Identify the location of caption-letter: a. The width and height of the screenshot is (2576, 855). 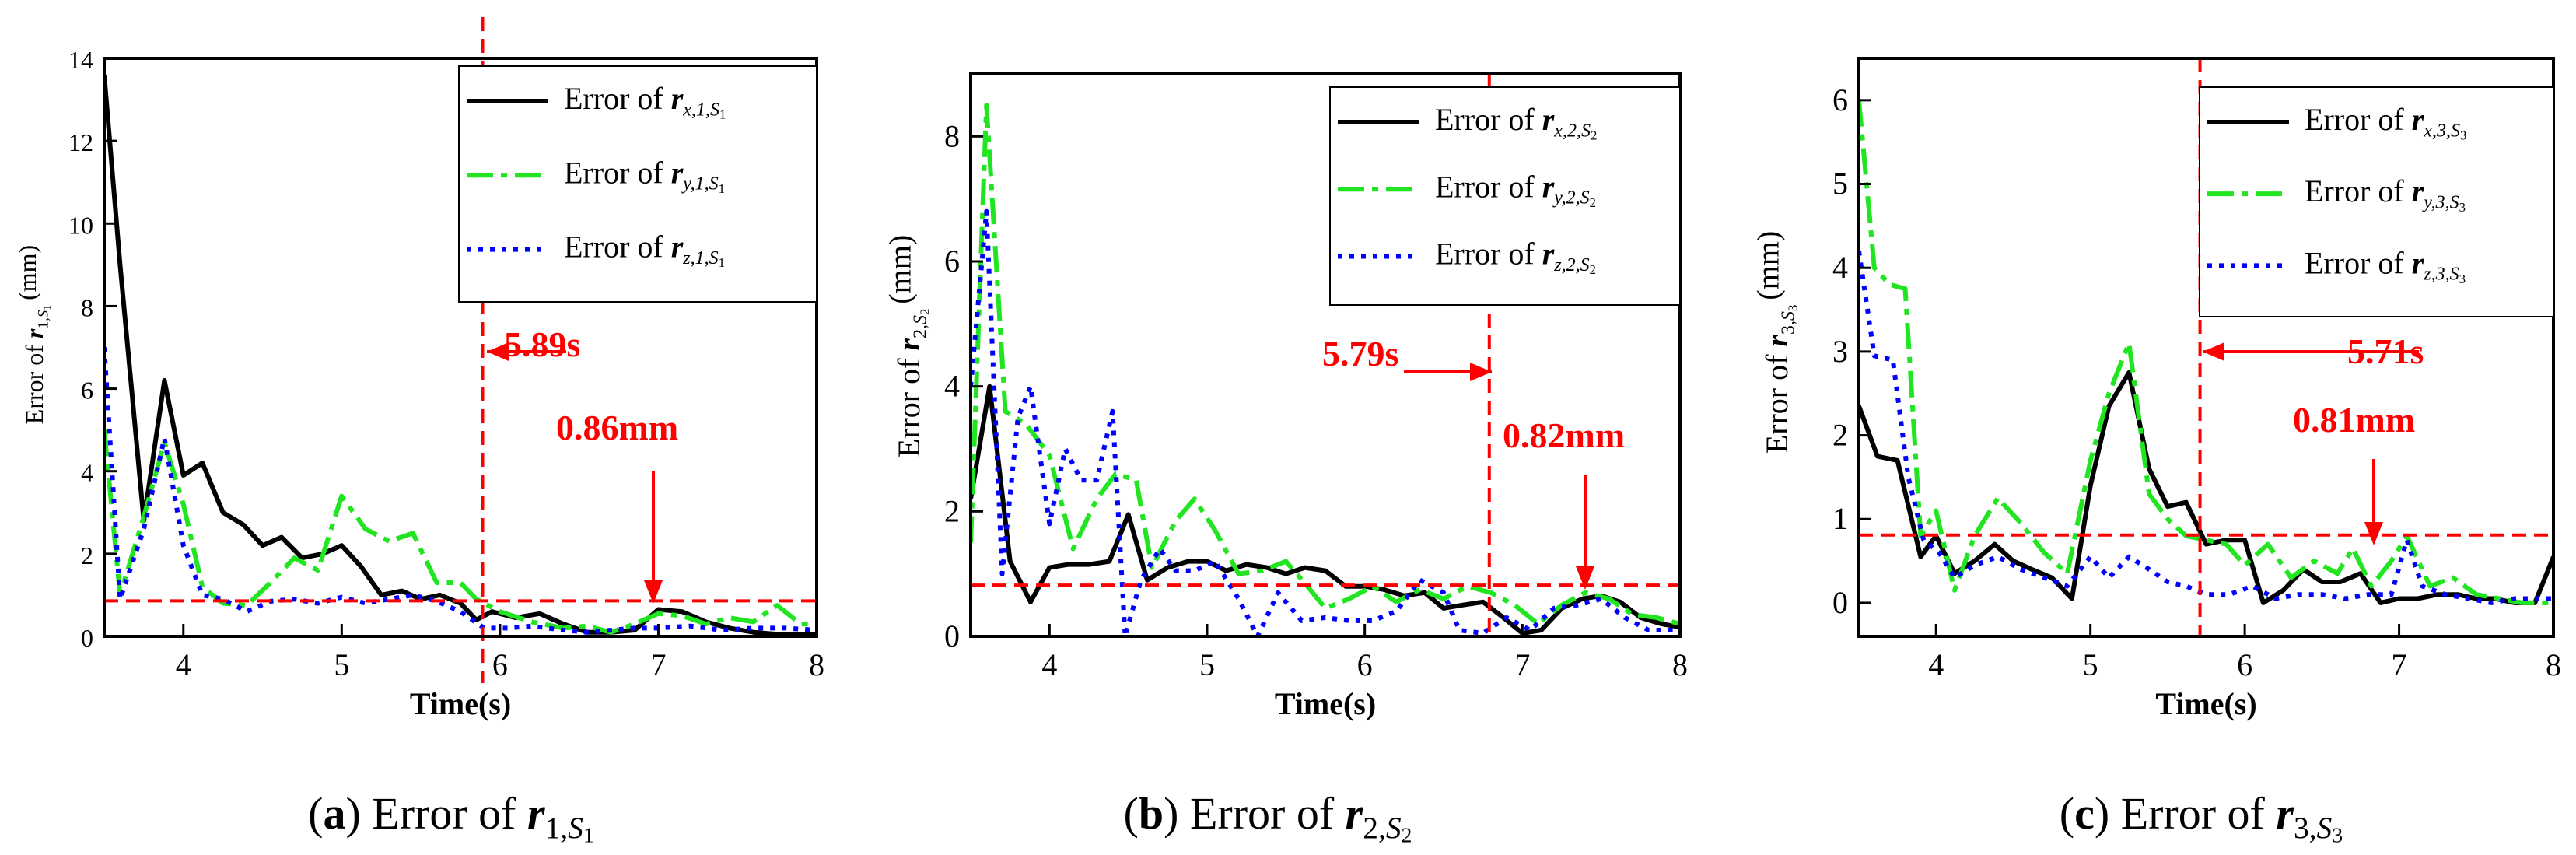
(335, 813).